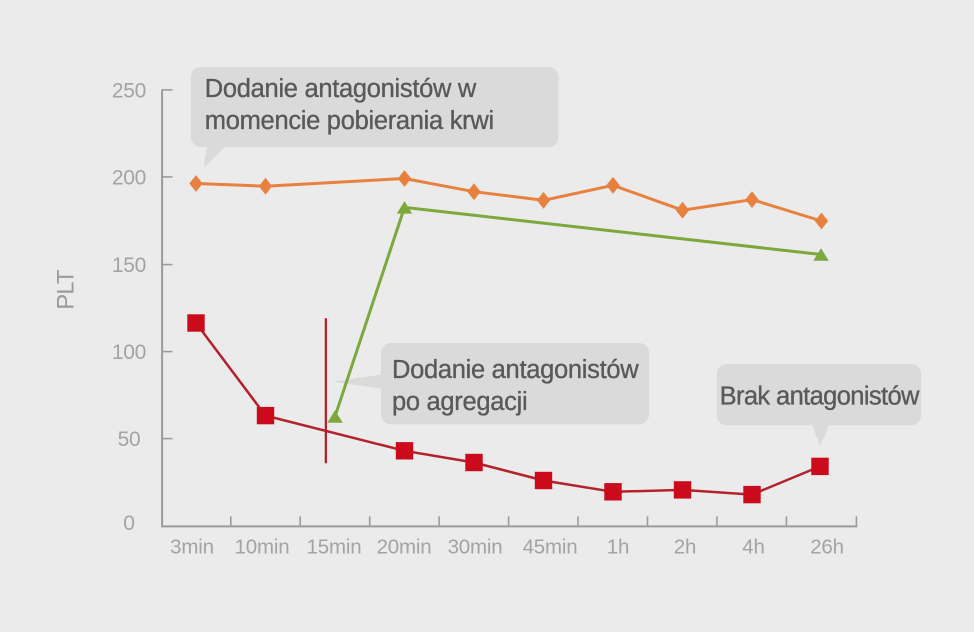 This screenshot has width=974, height=632. What do you see at coordinates (550, 547) in the screenshot?
I see `svg-text: 45min` at bounding box center [550, 547].